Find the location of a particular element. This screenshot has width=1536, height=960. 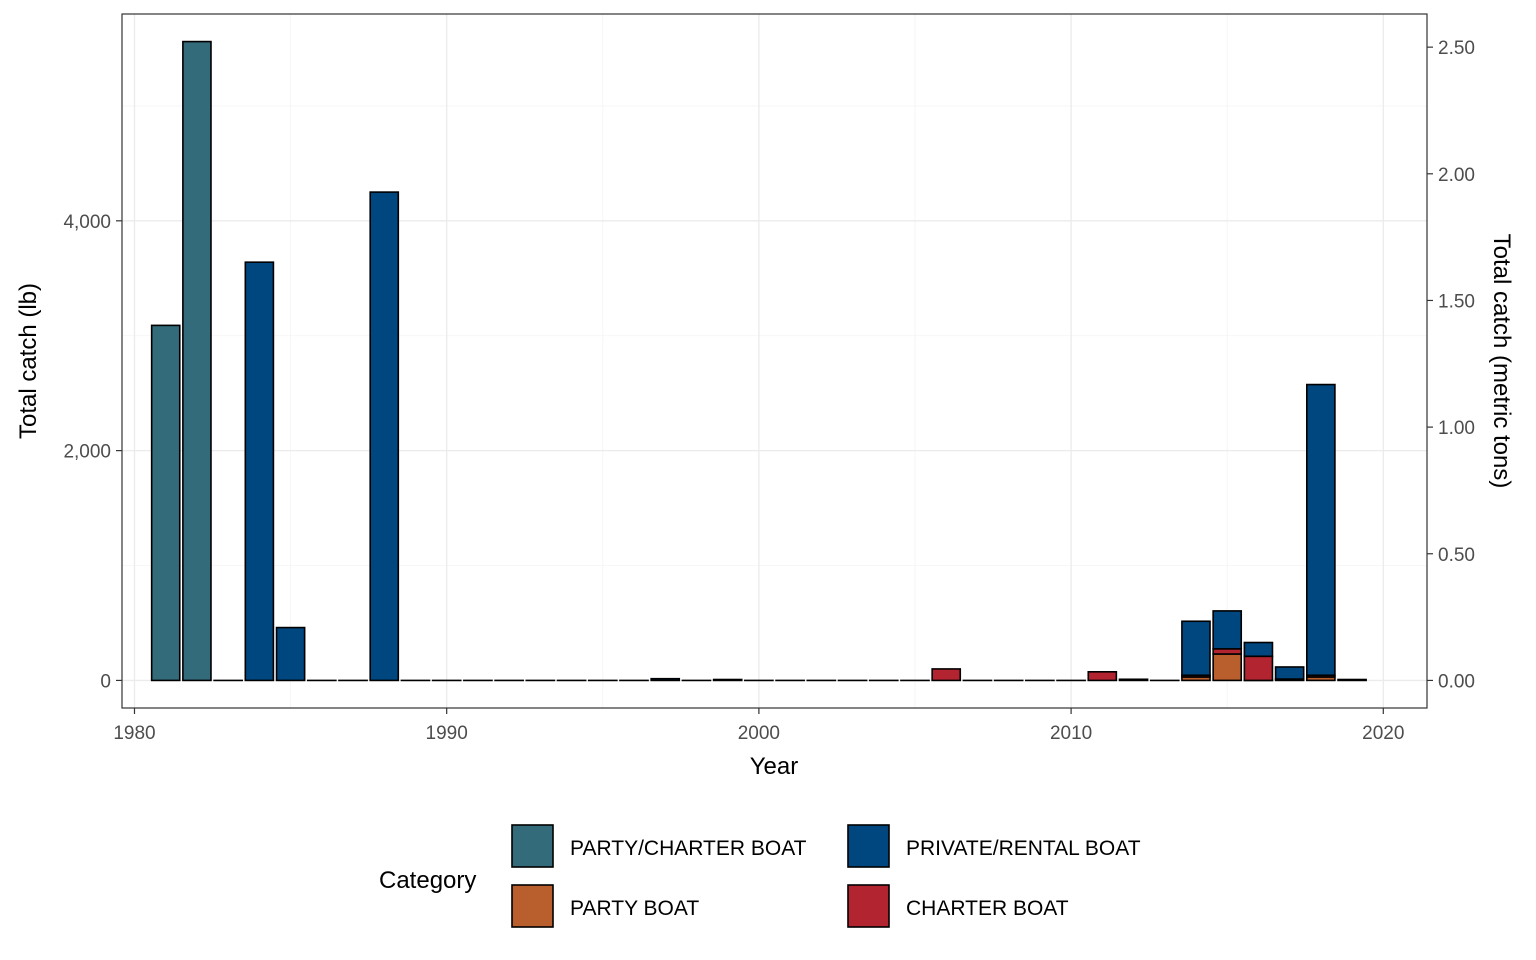

bar-private-rental-boat-1985 is located at coordinates (290, 654).